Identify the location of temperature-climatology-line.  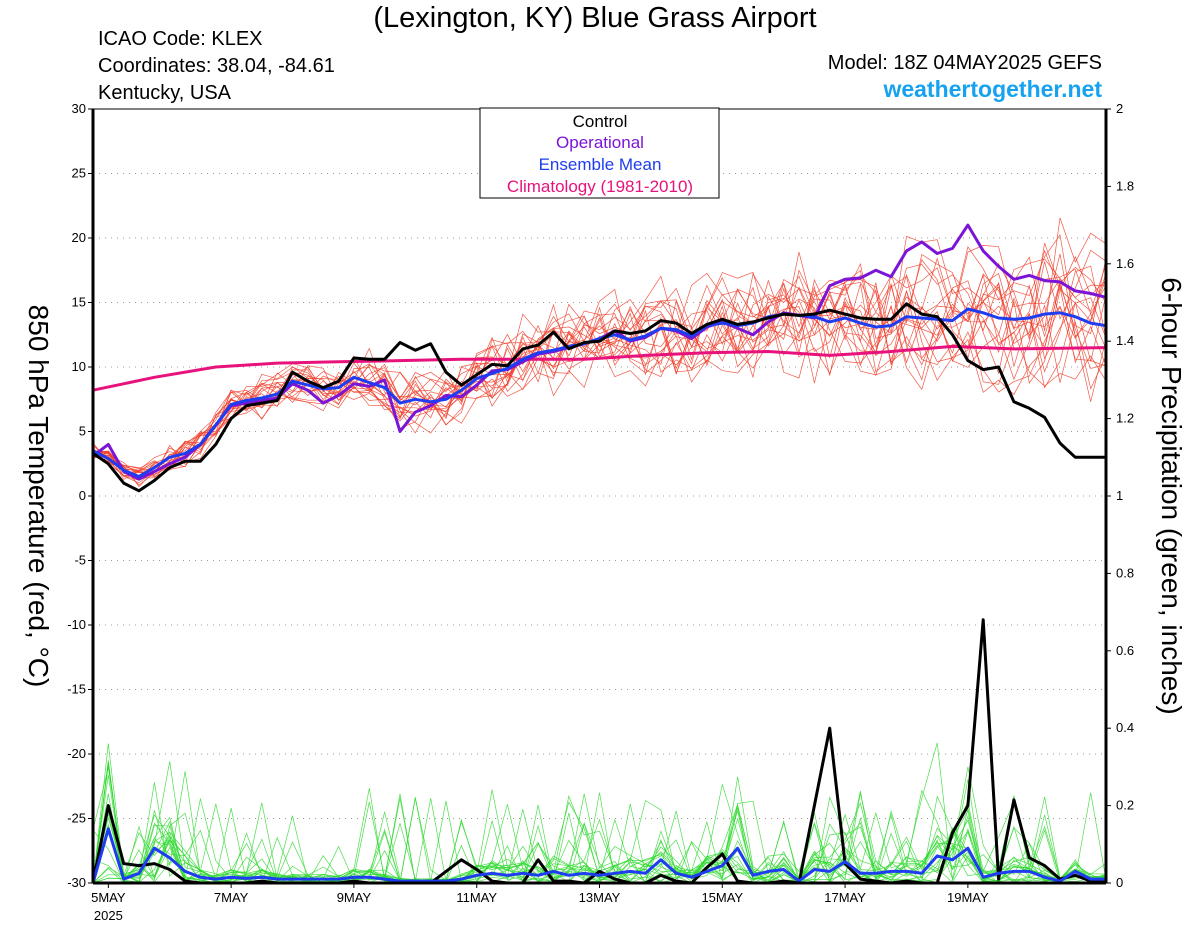
(599, 368).